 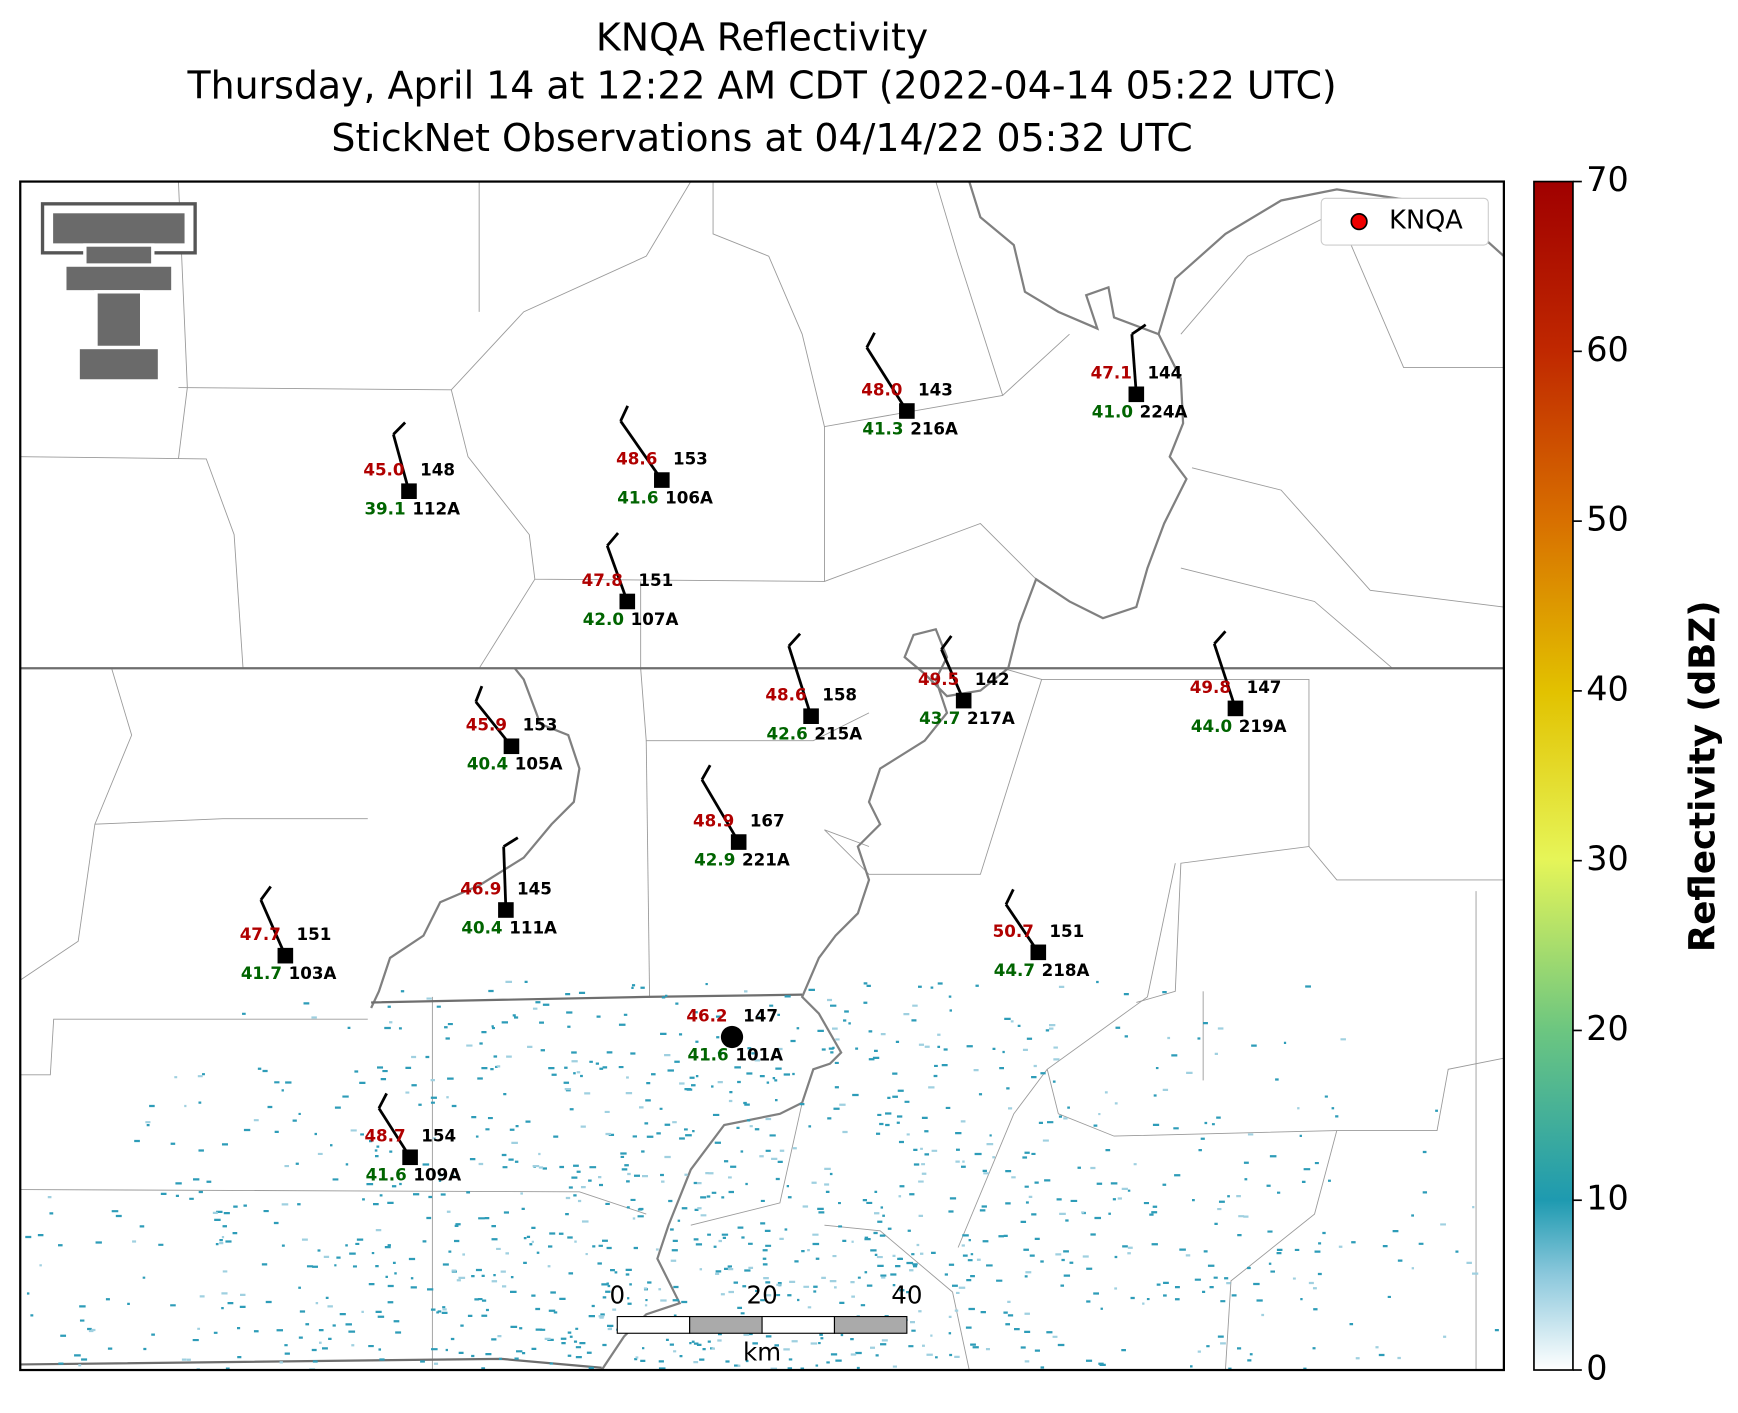 I want to click on station-id: 221A, so click(x=766, y=859).